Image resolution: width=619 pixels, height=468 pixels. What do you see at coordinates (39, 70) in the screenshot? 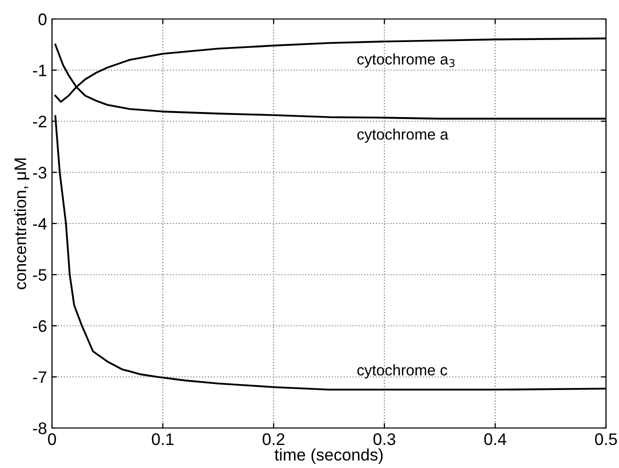
I see `y-tick-label: -1` at bounding box center [39, 70].